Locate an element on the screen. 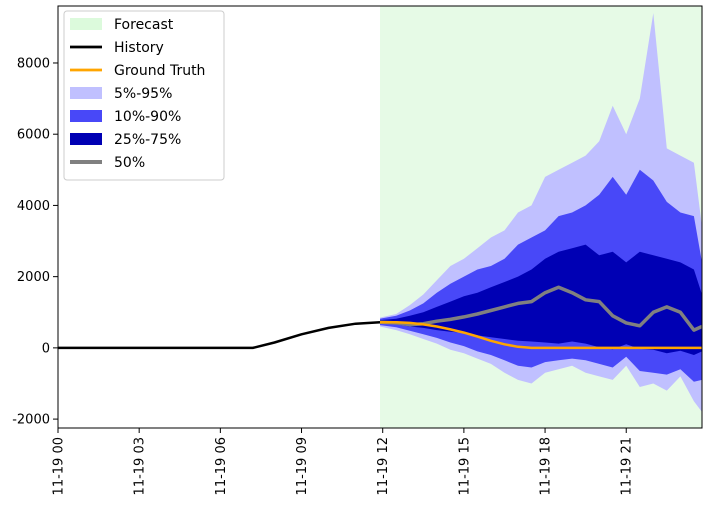 This screenshot has height=525, width=718. y-tick-label: 0 is located at coordinates (46, 348).